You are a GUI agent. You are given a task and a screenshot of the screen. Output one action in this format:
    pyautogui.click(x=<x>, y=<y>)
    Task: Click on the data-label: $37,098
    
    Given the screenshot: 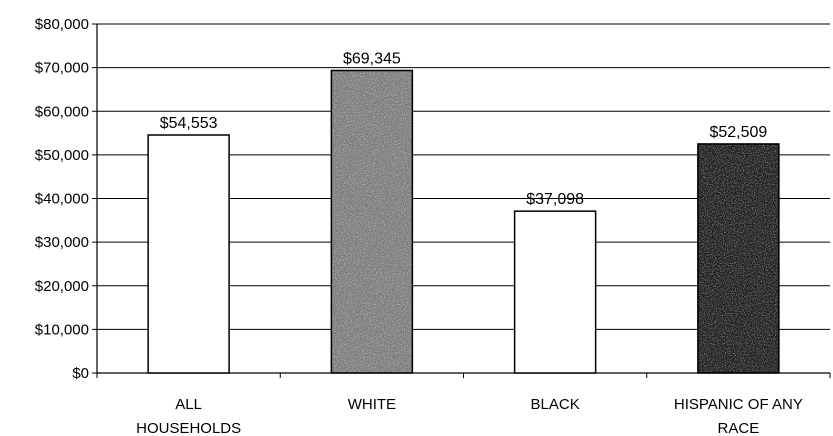 What is the action you would take?
    pyautogui.click(x=555, y=199)
    